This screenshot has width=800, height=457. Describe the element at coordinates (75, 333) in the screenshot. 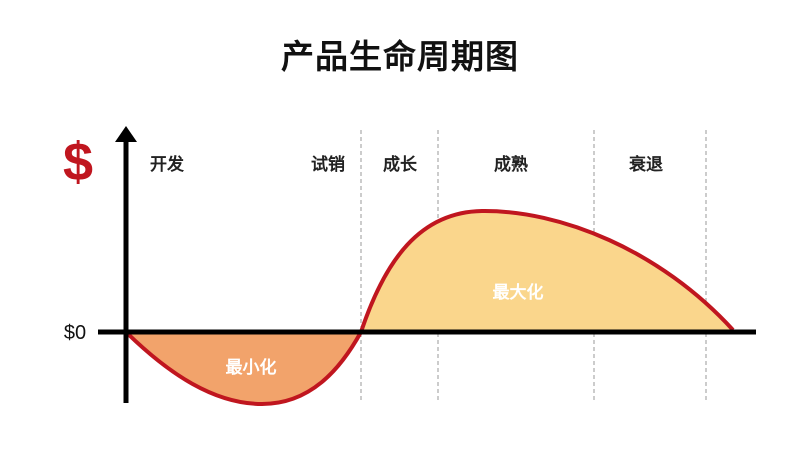

I see `zero-label: $0` at that location.